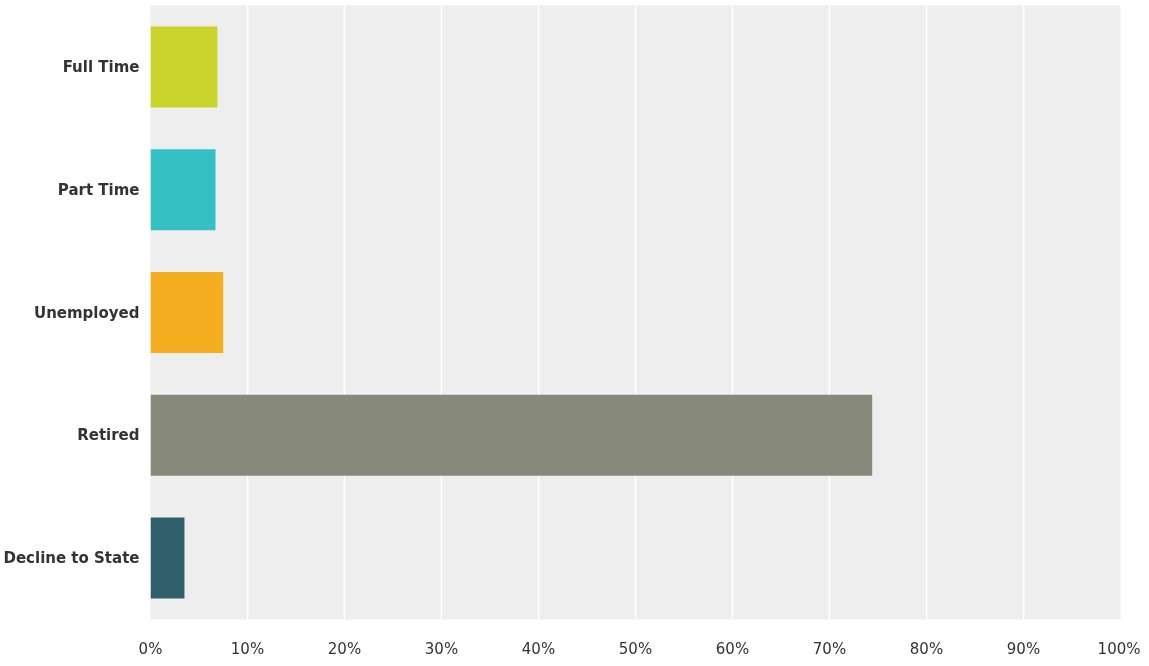  Describe the element at coordinates (344, 648) in the screenshot. I see `x-tick-label: 20%` at that location.